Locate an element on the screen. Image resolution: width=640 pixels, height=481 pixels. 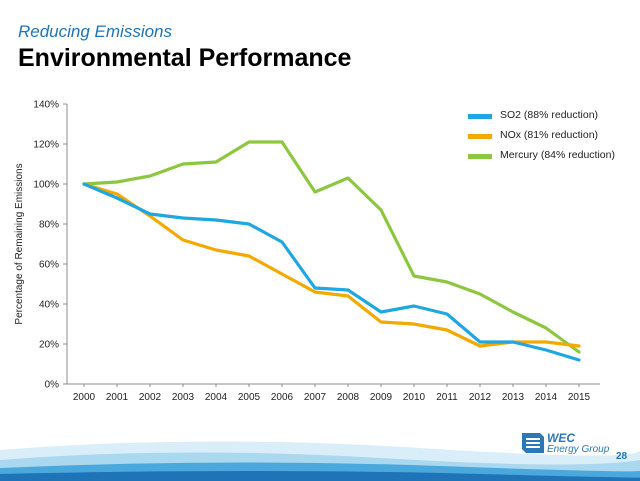
x-tick-label: 2000 is located at coordinates (84, 397).